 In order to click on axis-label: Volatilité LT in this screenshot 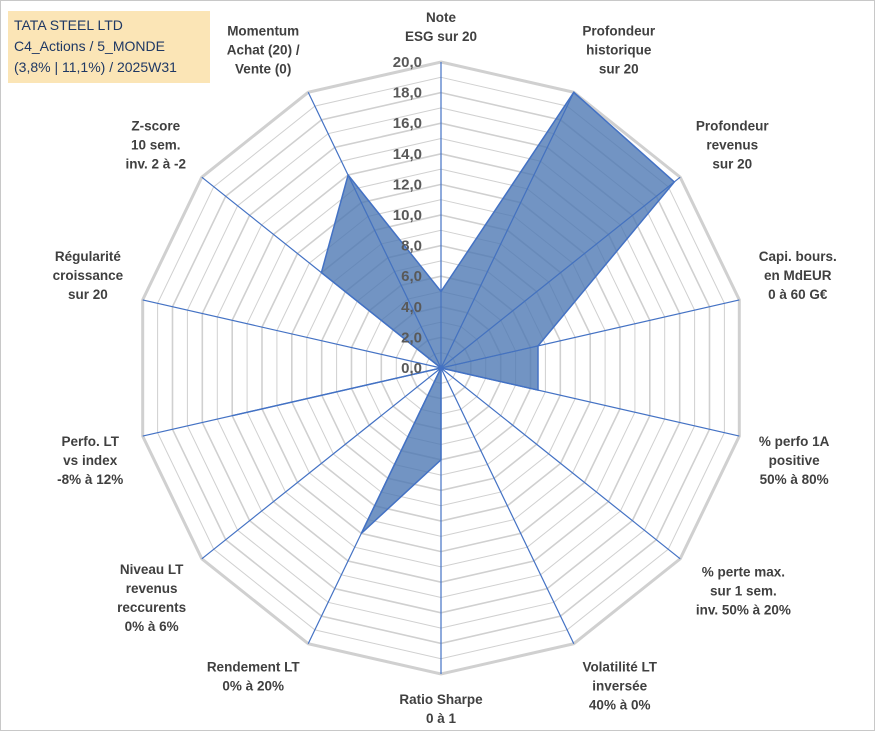, I will do `click(619, 667)`.